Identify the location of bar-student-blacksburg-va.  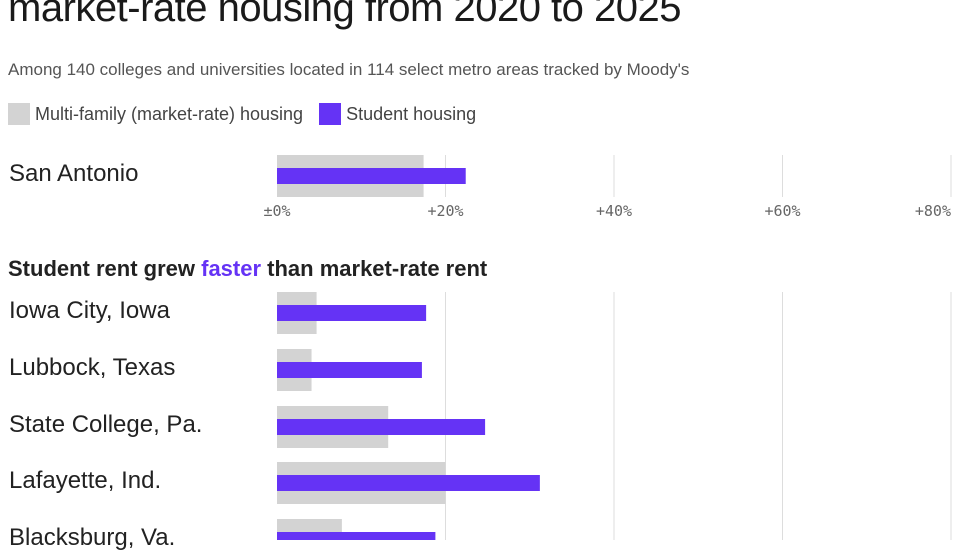
(356, 536).